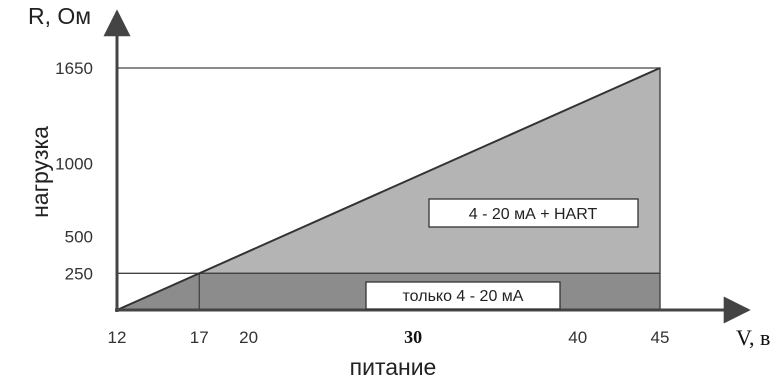 This screenshot has width=784, height=382. I want to click on y-tick-label: 500, so click(79, 237).